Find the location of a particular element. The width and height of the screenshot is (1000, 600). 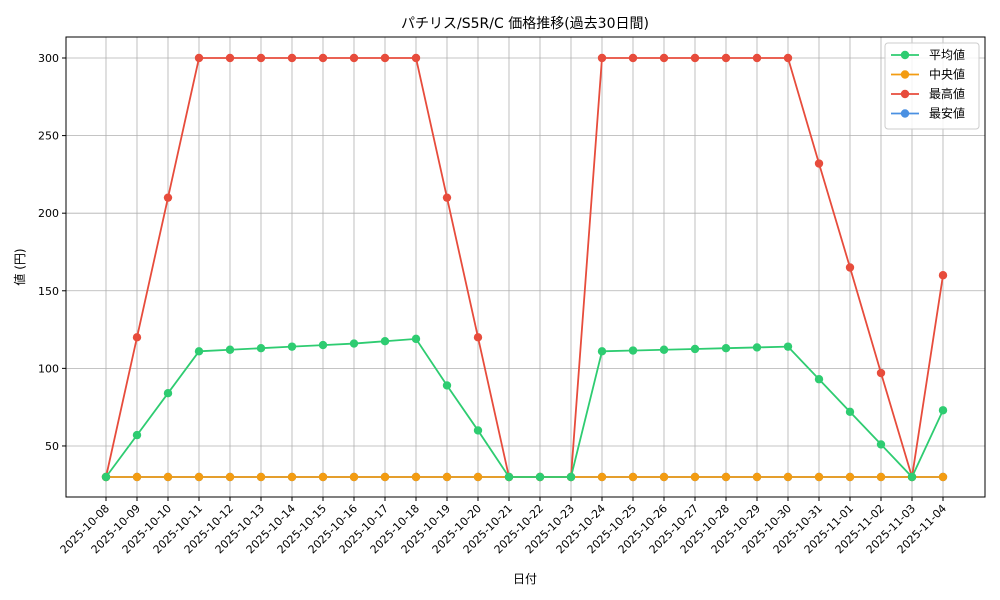

y-tick-label: 50 is located at coordinates (52, 446).